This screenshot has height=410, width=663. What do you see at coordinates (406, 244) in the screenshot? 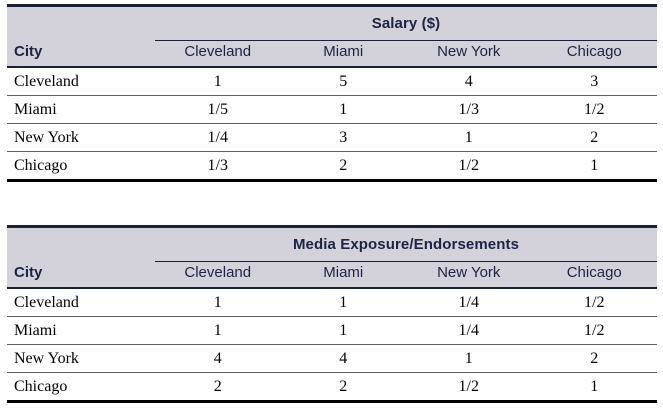
I see `table-title: Media Exposure/Endorsements` at bounding box center [406, 244].